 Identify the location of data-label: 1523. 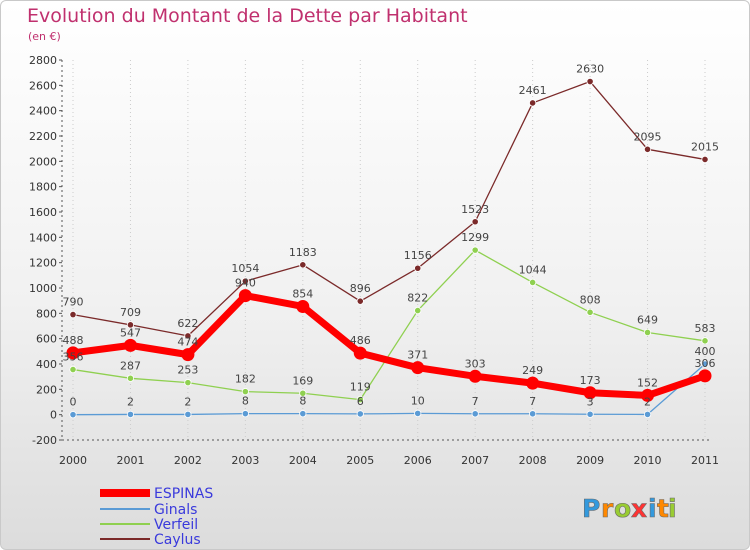
(475, 209).